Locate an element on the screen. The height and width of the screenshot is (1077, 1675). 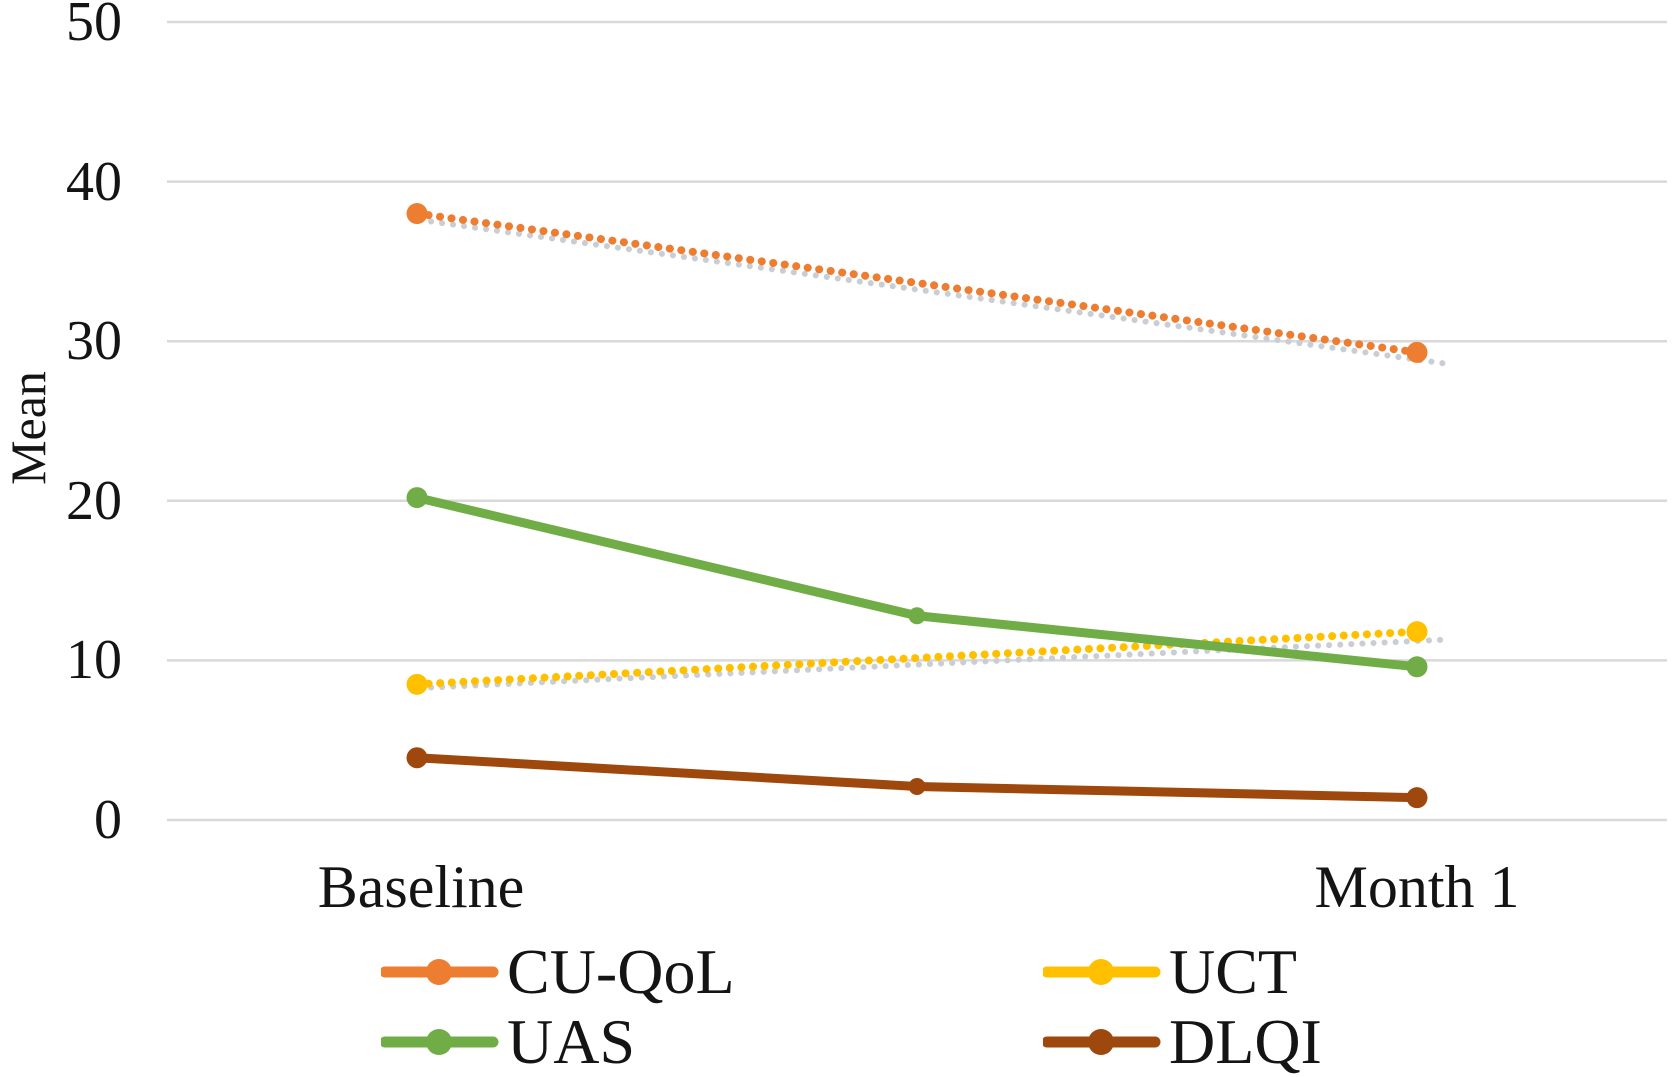
data-point-uas-Baseline is located at coordinates (417, 498).